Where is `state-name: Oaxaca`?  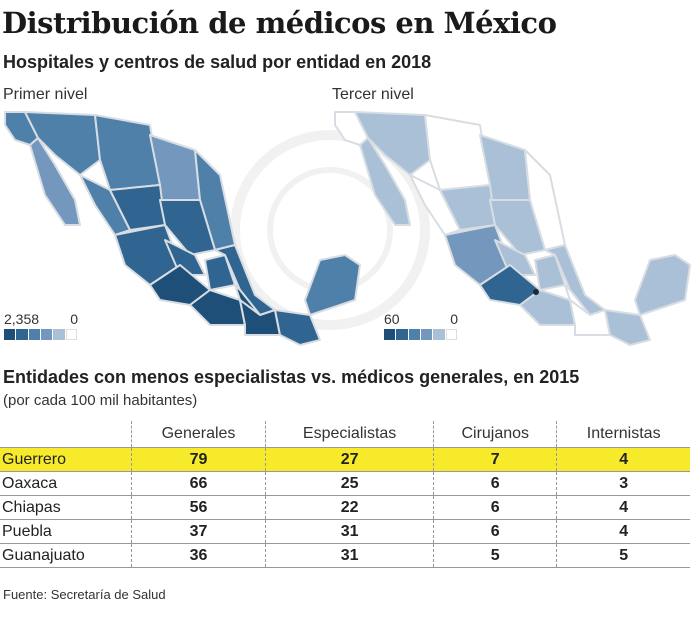 state-name: Oaxaca is located at coordinates (66, 483).